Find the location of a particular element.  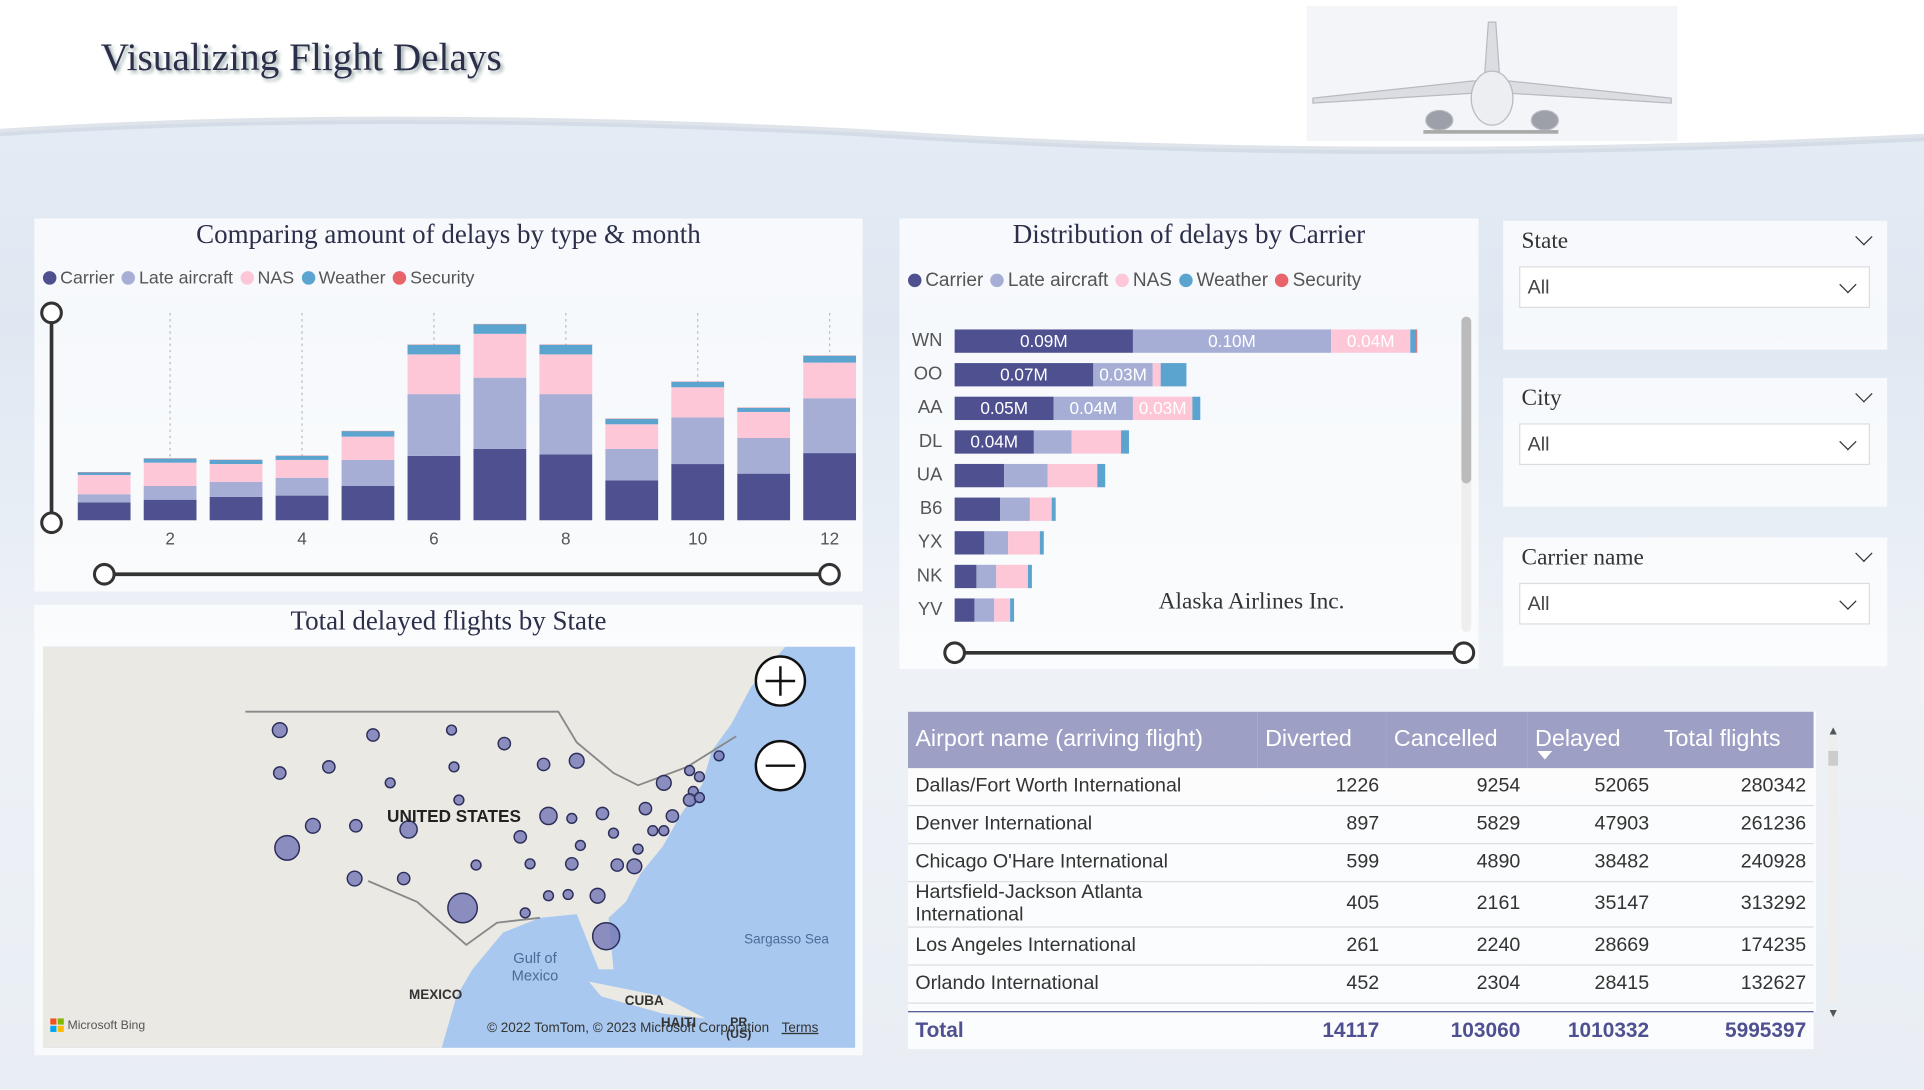

zoom-out is located at coordinates (780, 765).